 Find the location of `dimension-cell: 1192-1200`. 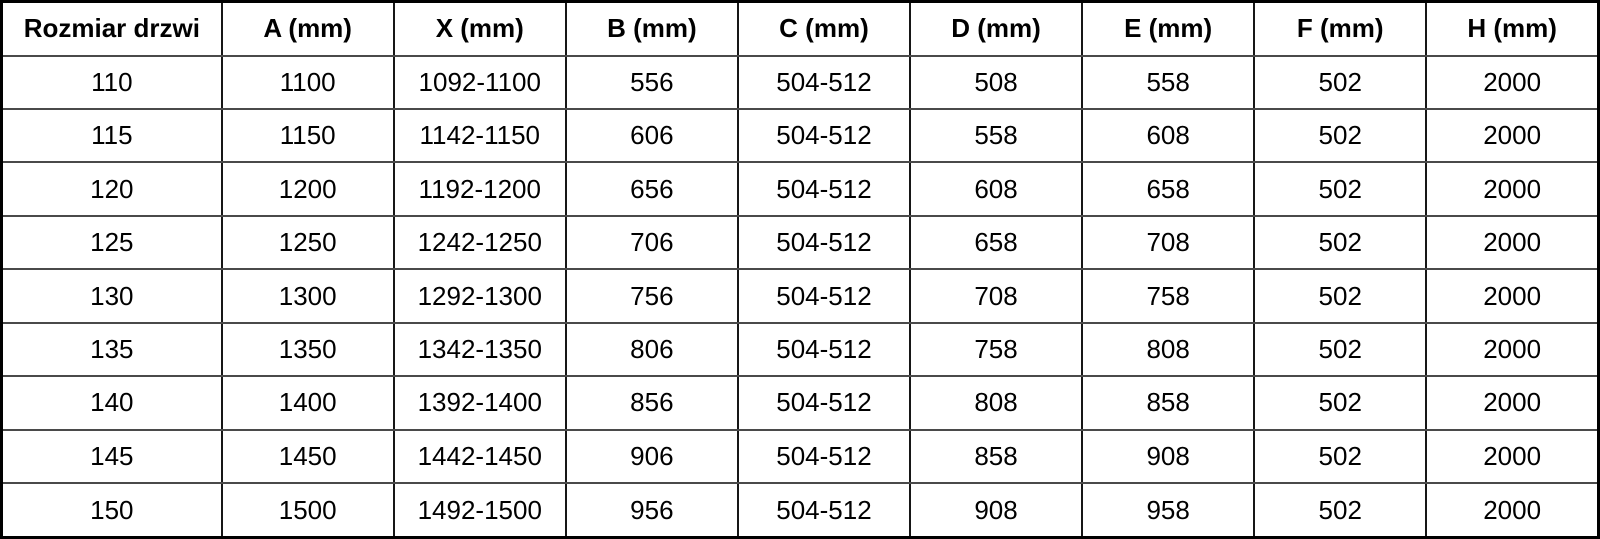

dimension-cell: 1192-1200 is located at coordinates (479, 189).